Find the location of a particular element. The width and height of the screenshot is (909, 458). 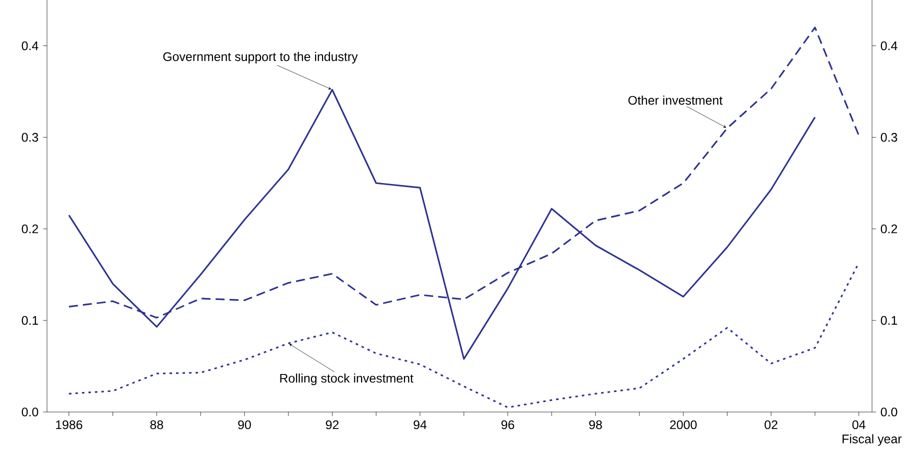

x-tick-label: 92 is located at coordinates (332, 425).